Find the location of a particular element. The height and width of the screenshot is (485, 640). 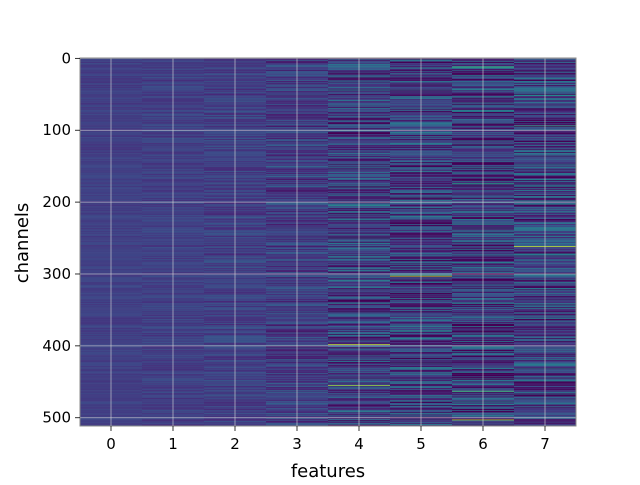

x-tick-label: 2 is located at coordinates (235, 444).